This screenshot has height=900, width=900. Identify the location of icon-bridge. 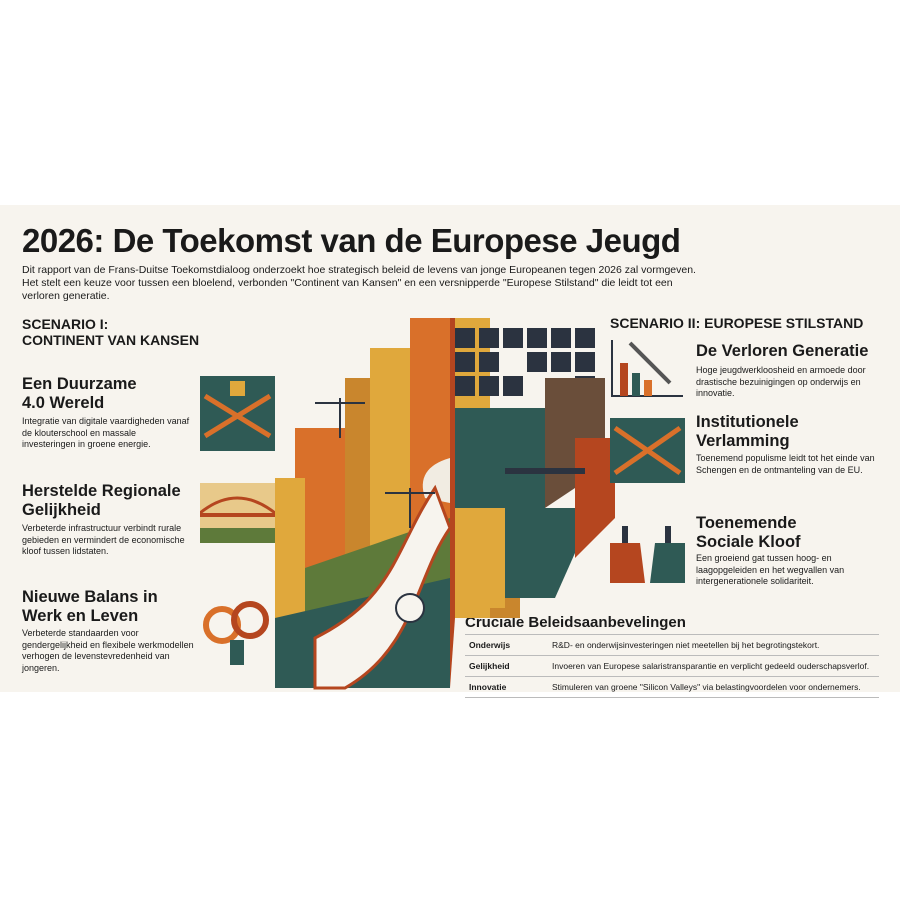
(237, 513).